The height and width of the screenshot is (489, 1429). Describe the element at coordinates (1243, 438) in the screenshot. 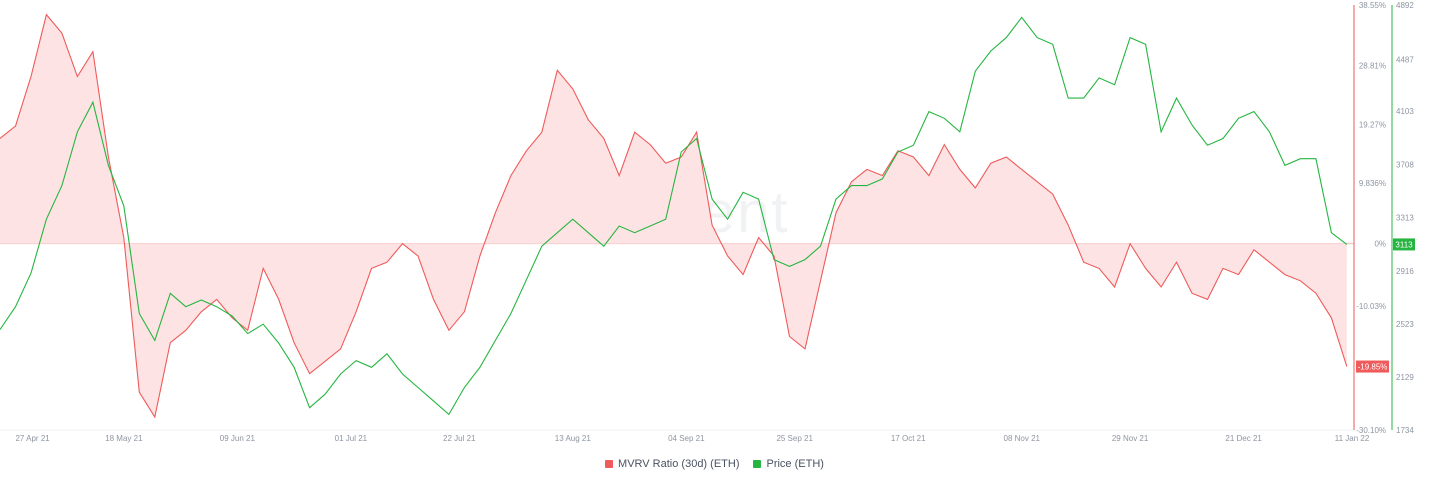

I see `x-tick-label: 21 Dec 21` at that location.